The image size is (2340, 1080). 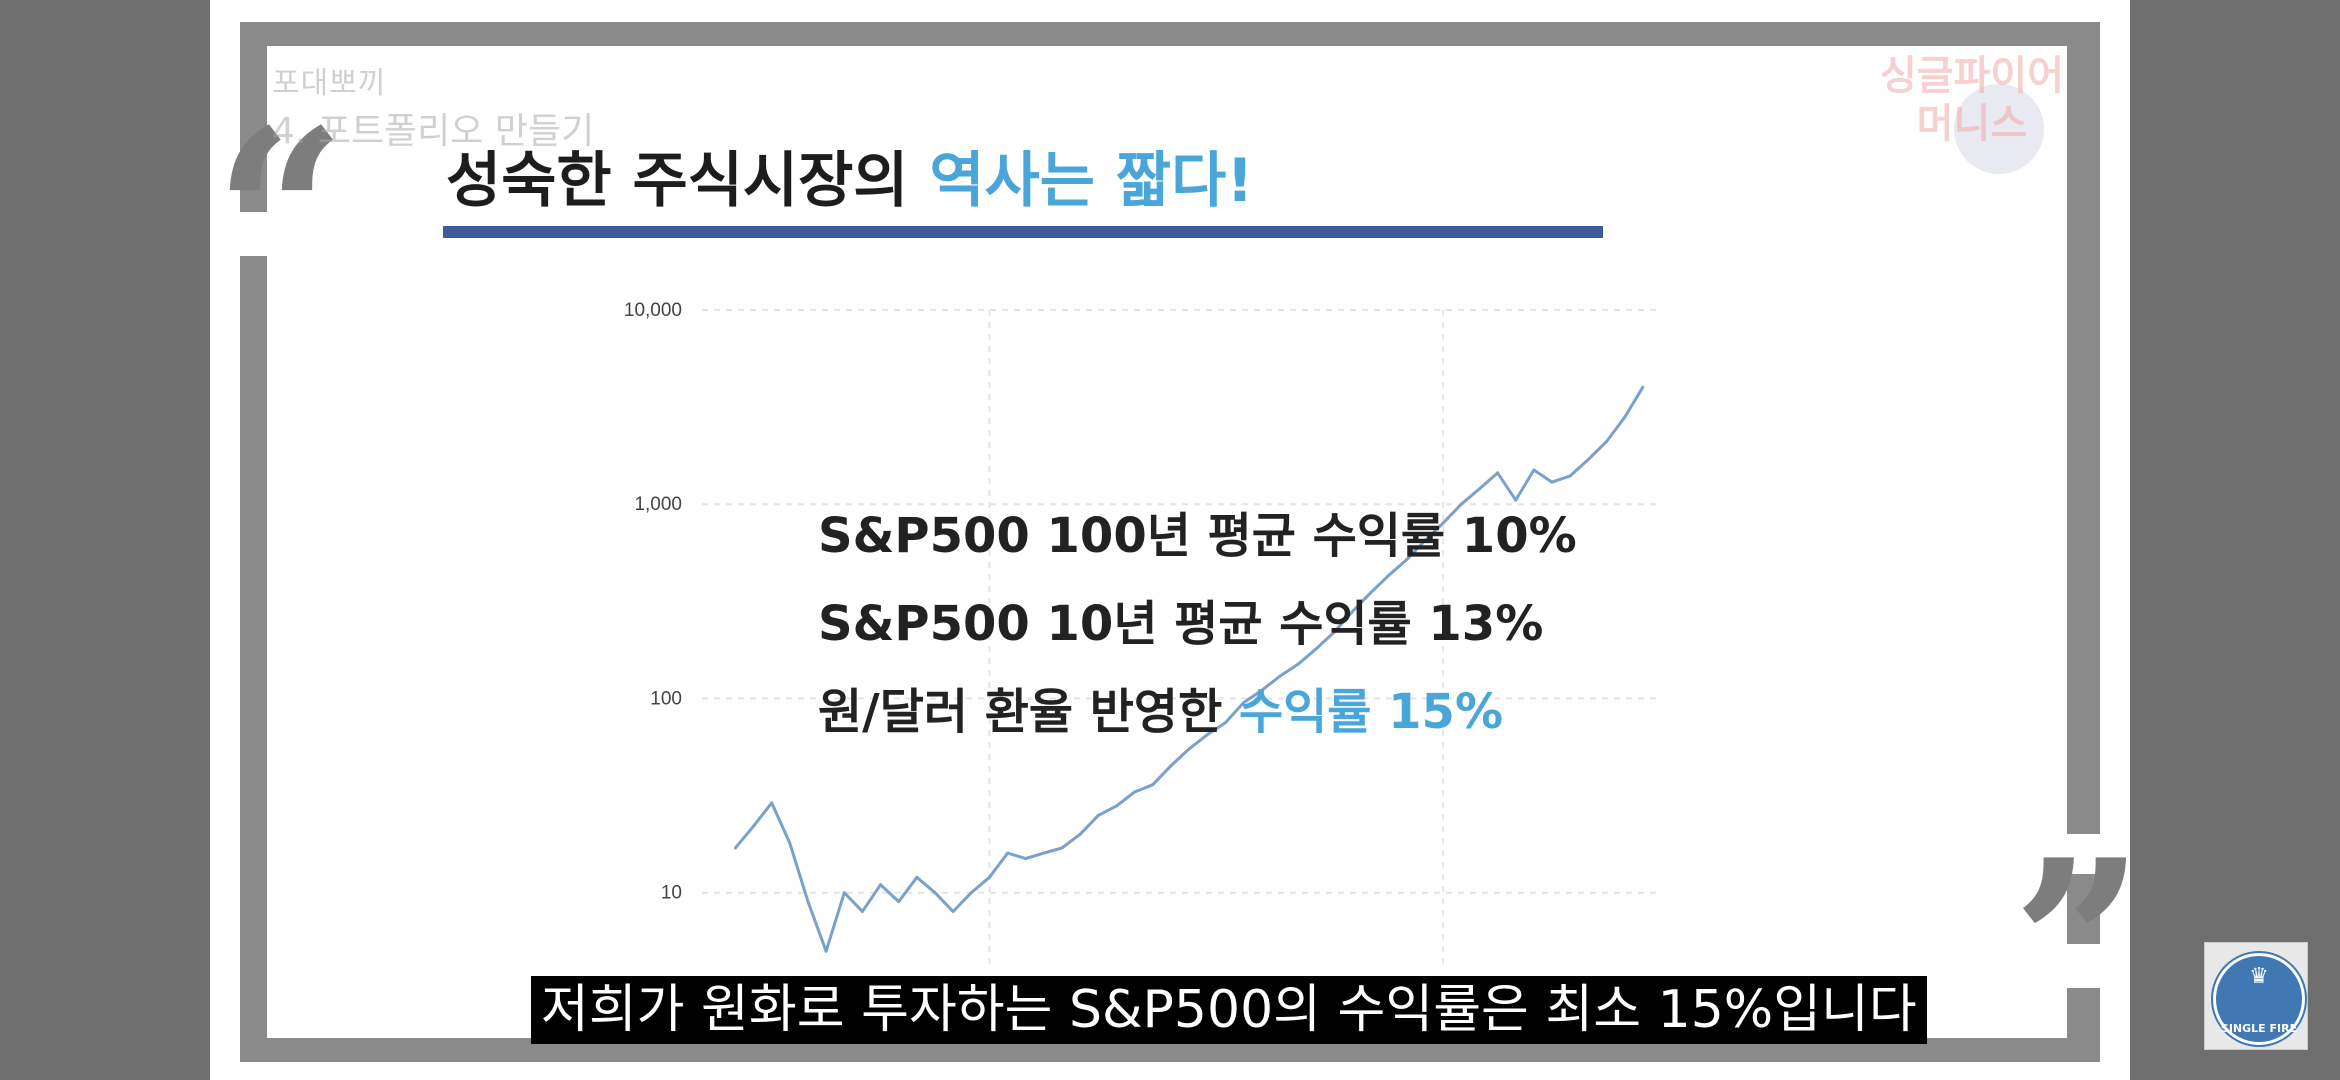 I want to click on channel-logo-text: SINGLE FIRE, so click(x=2259, y=1028).